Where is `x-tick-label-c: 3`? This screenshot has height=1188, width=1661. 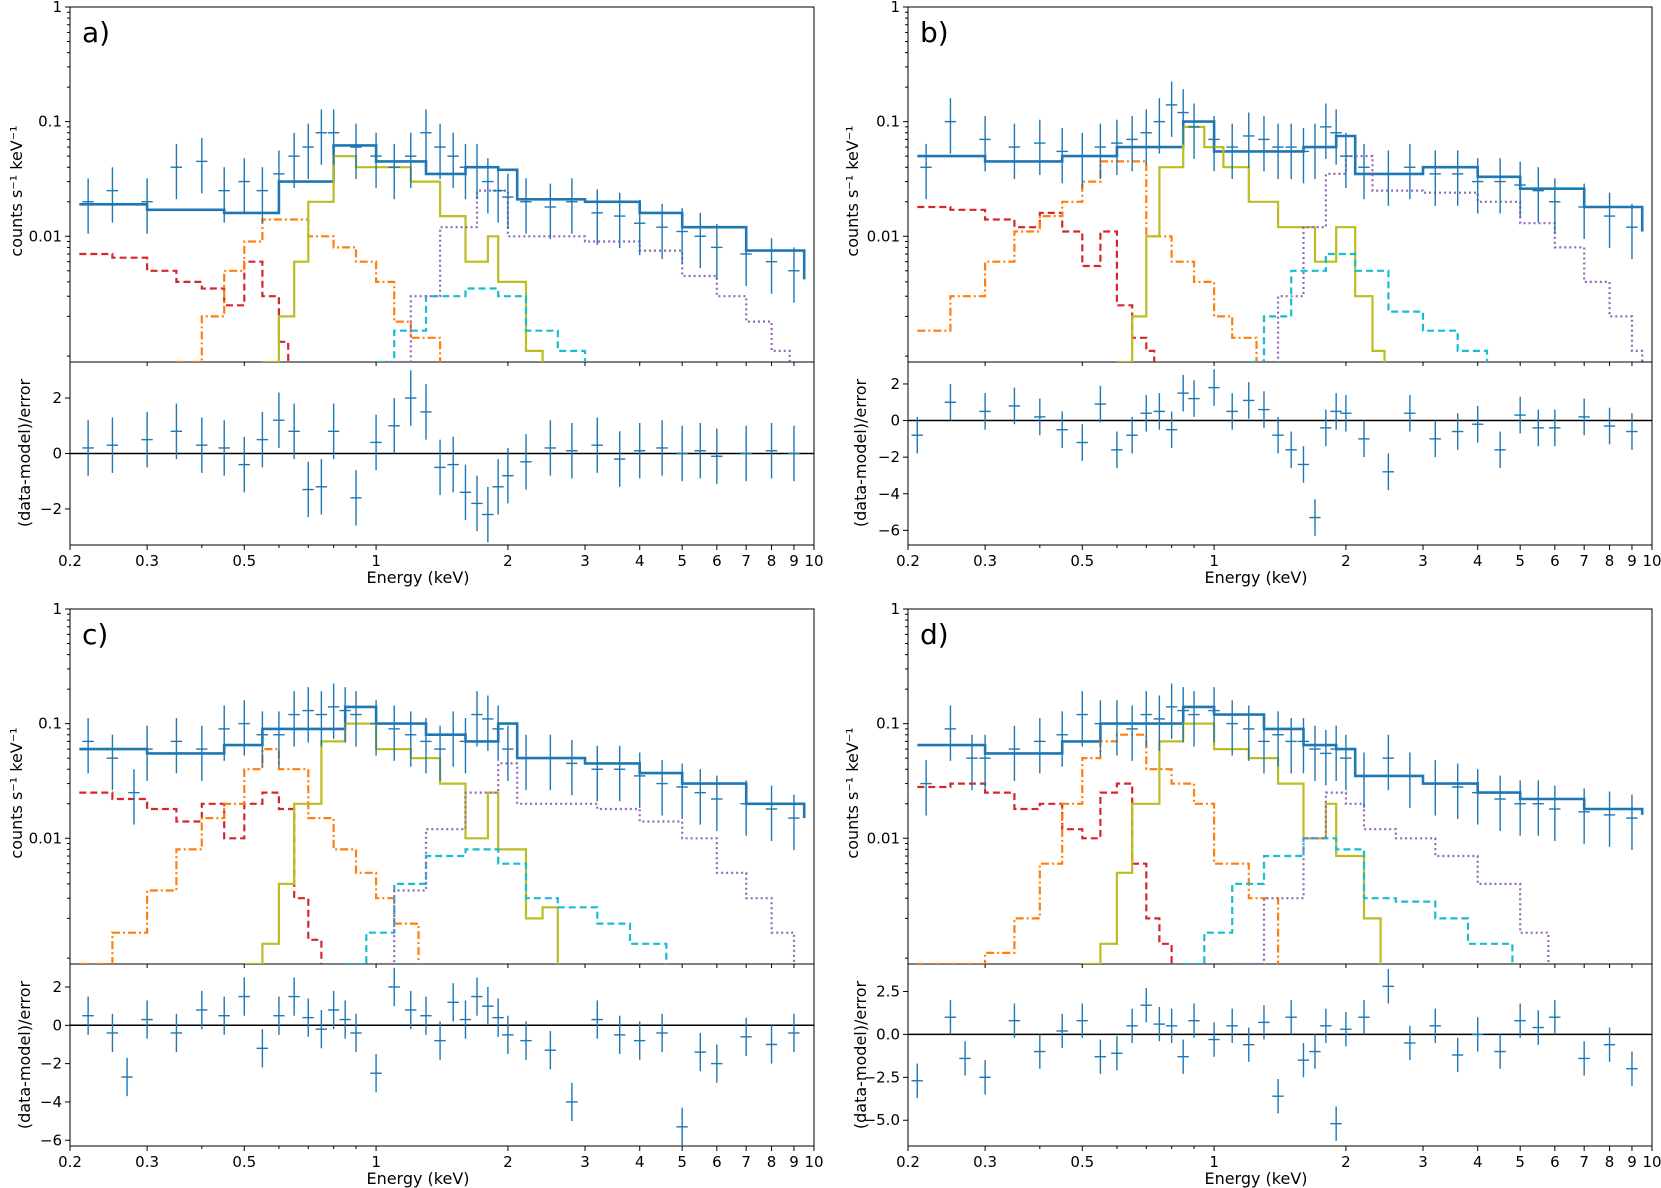 x-tick-label-c: 3 is located at coordinates (585, 1162).